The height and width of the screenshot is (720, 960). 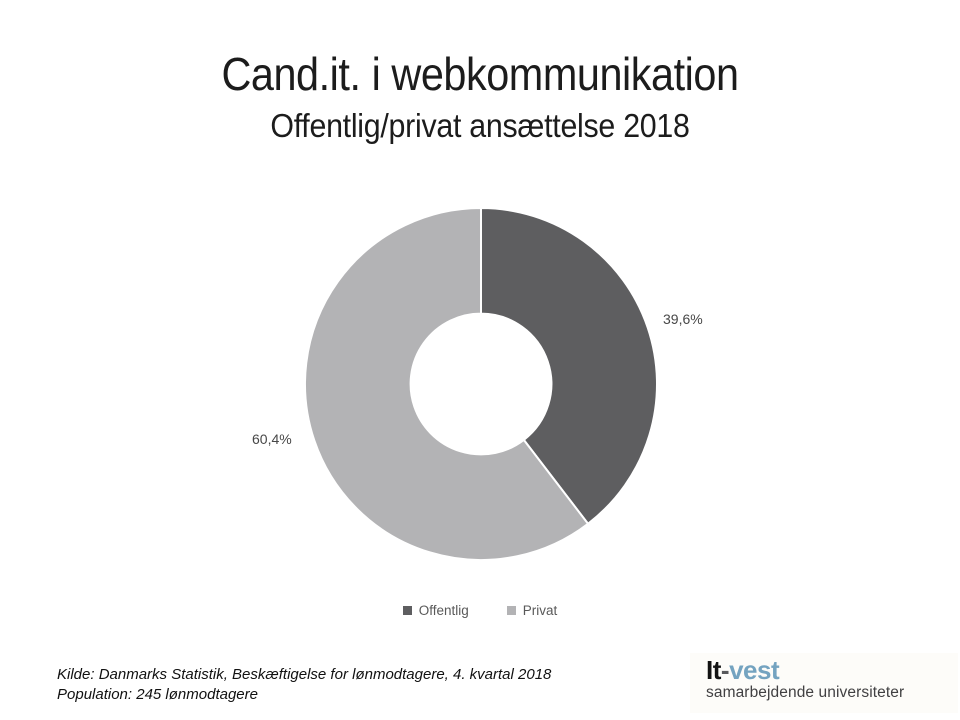 I want to click on legend-swatch-privat, so click(x=511, y=610).